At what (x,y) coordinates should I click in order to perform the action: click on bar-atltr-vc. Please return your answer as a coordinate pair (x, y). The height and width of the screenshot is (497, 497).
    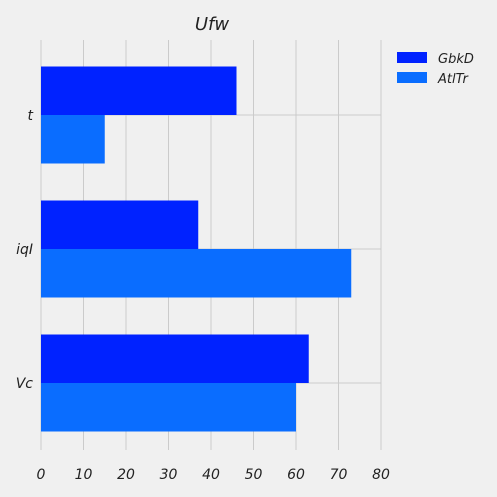
    Looking at the image, I should click on (168, 407).